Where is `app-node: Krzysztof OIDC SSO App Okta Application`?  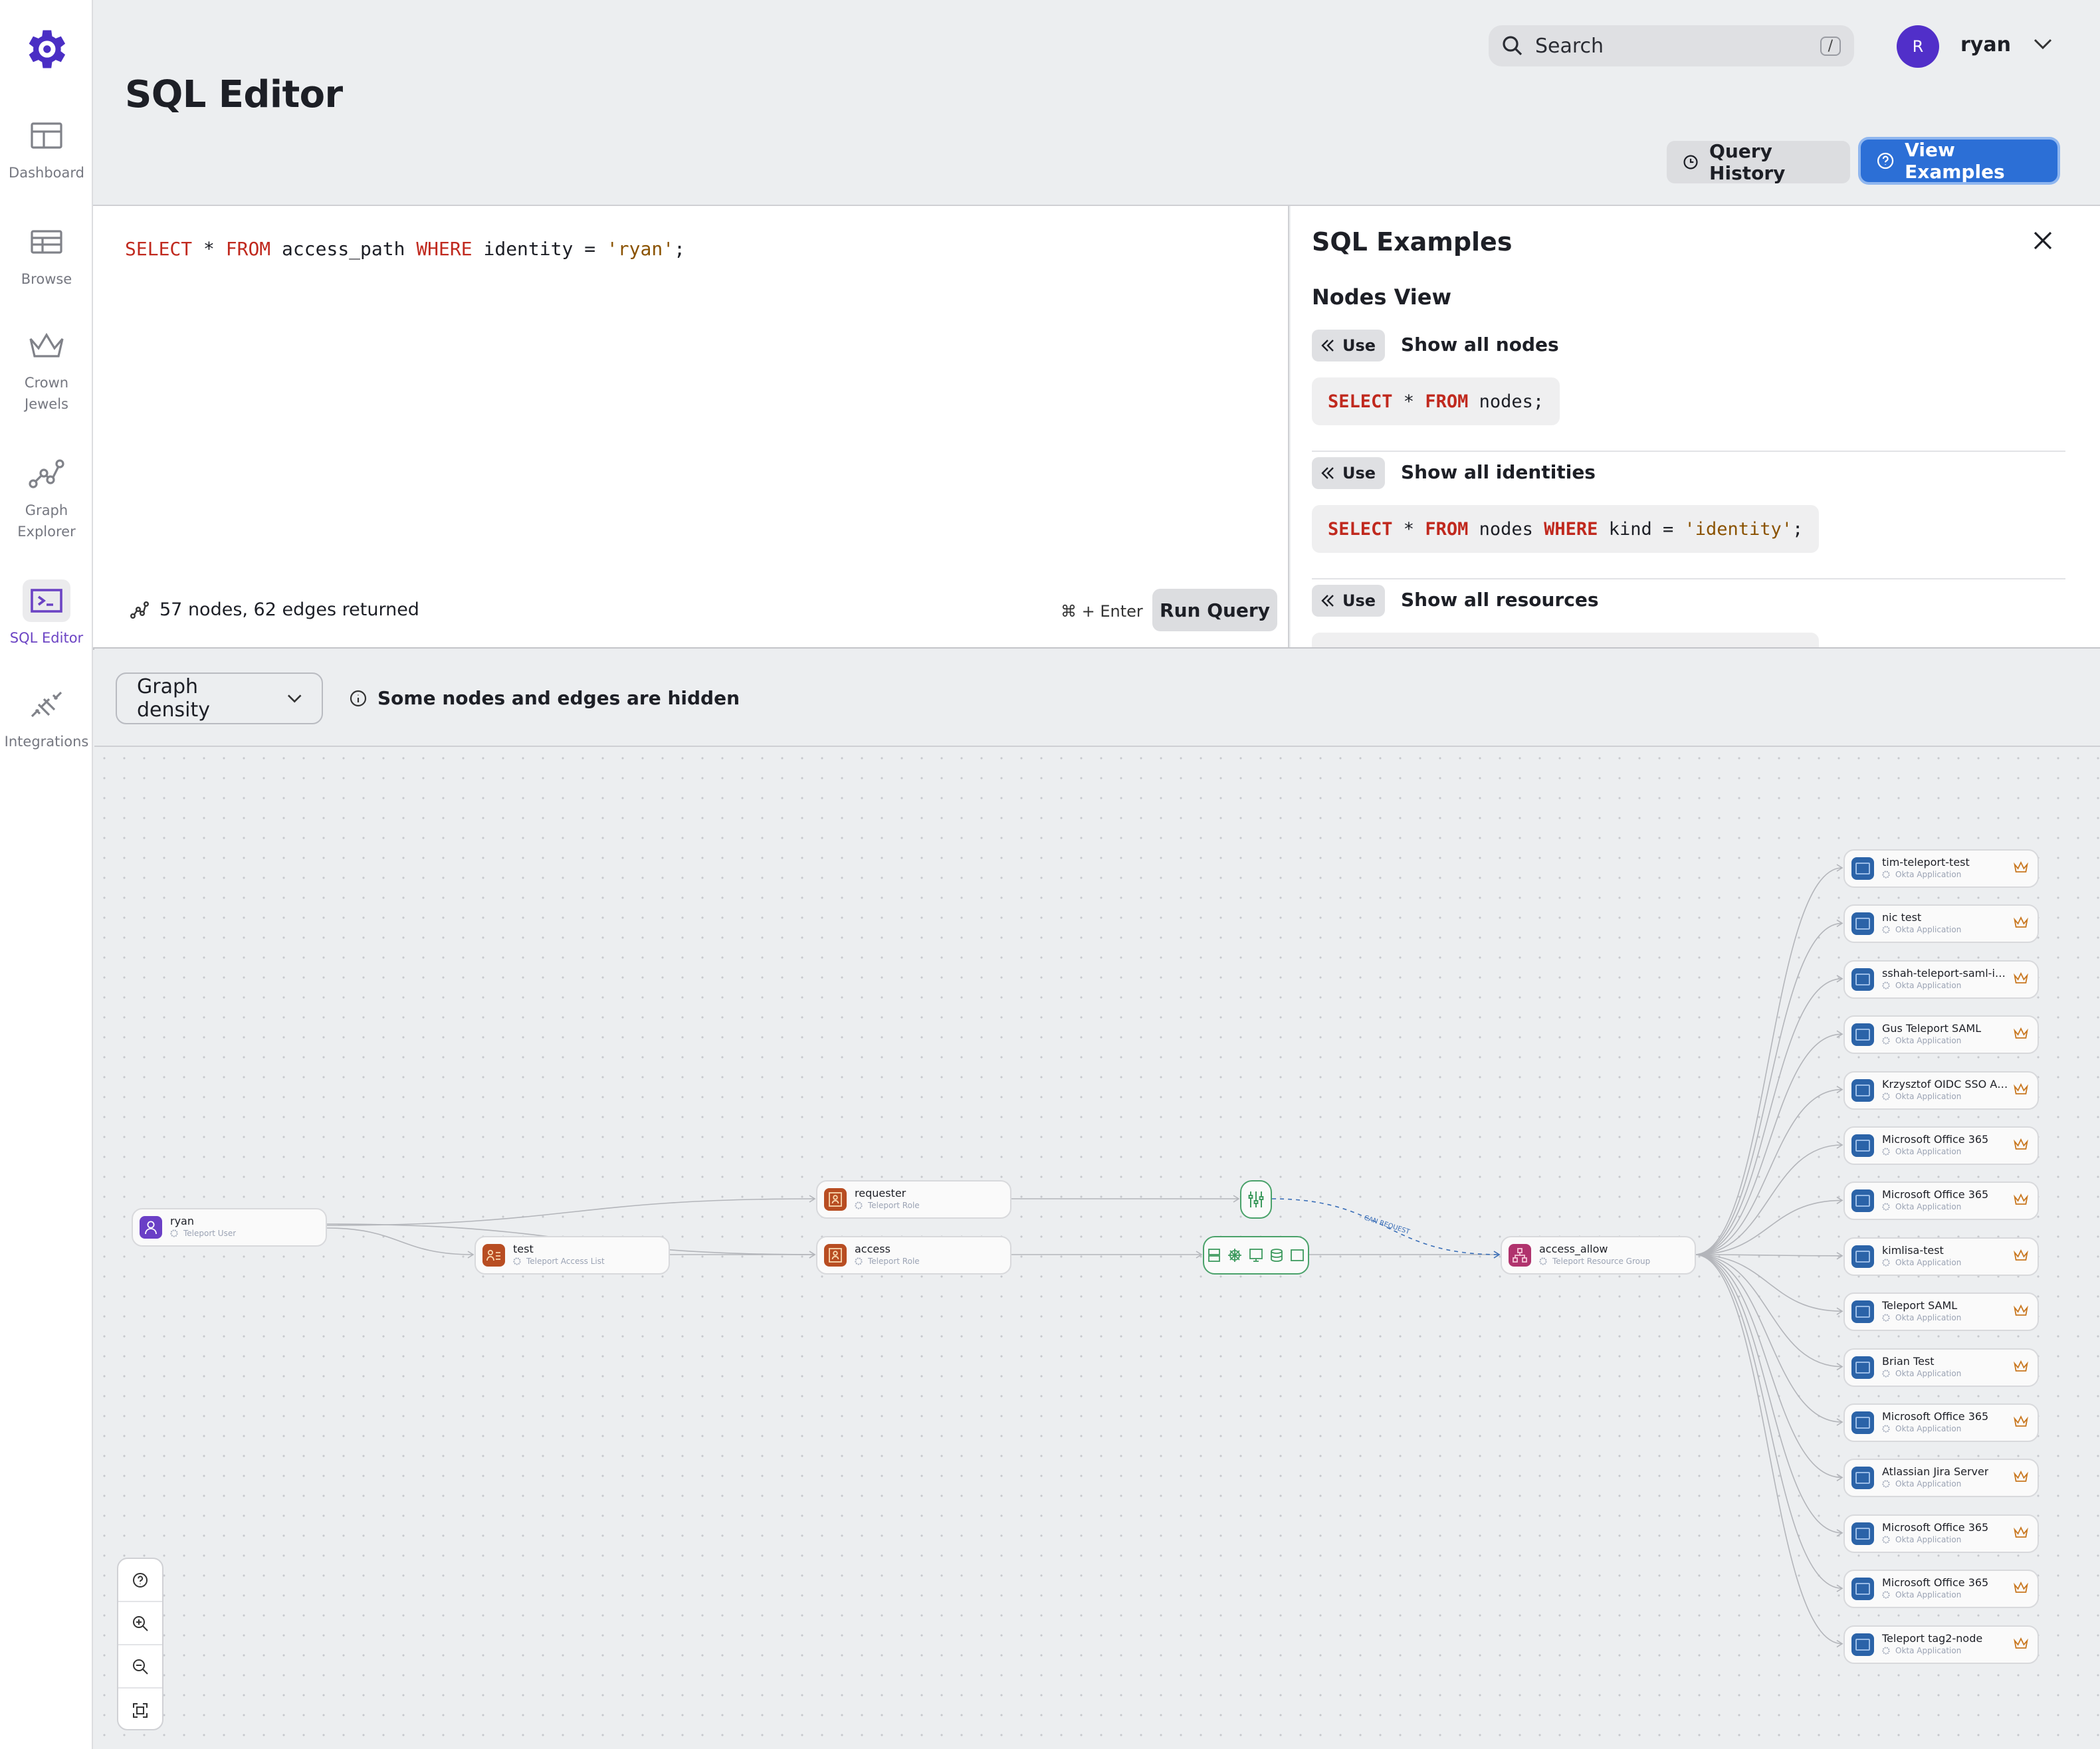
app-node: Krzysztof OIDC SSO App Okta Application is located at coordinates (1941, 1090).